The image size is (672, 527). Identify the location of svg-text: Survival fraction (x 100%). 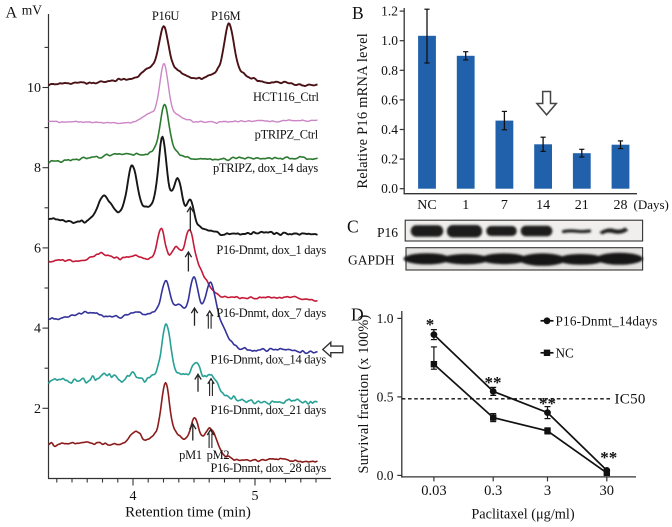
(364, 394).